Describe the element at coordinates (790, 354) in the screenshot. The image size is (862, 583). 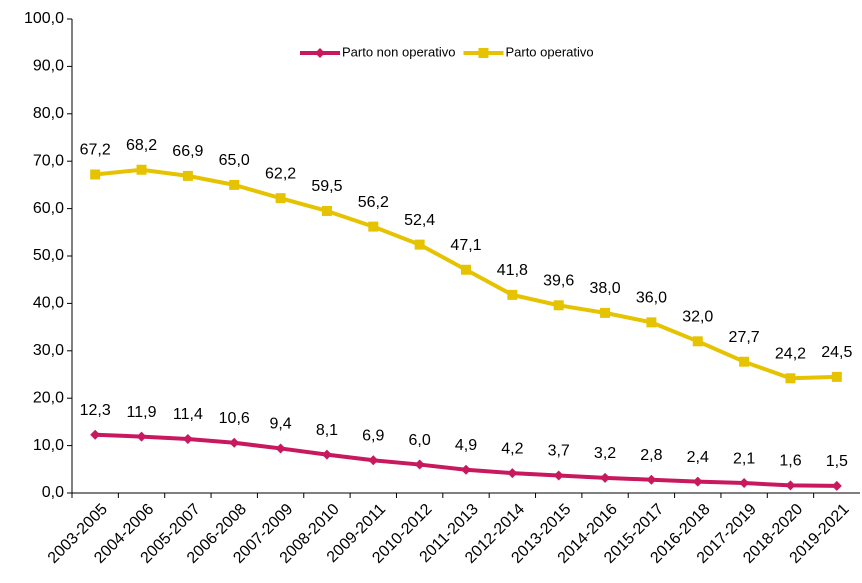
I see `data-label: 24,2` at that location.